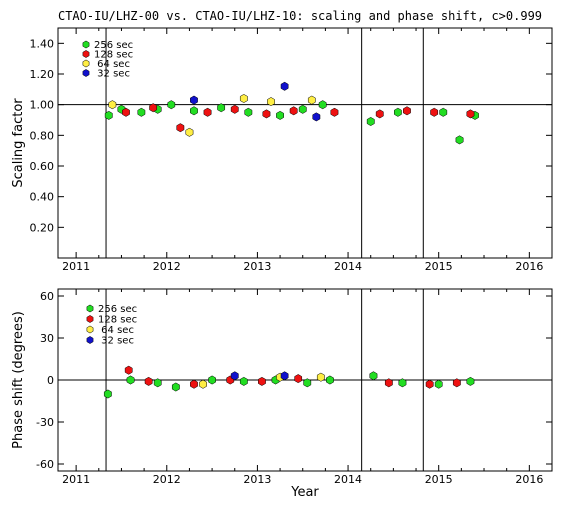 The image size is (561, 506). What do you see at coordinates (47, 338) in the screenshot?
I see `y-tick-label: 30` at bounding box center [47, 338].